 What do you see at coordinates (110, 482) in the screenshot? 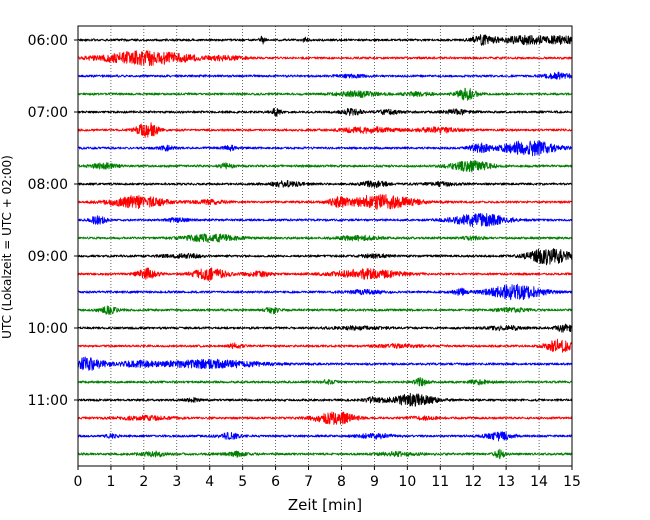
I see `x-tick-label-1: 1` at bounding box center [110, 482].